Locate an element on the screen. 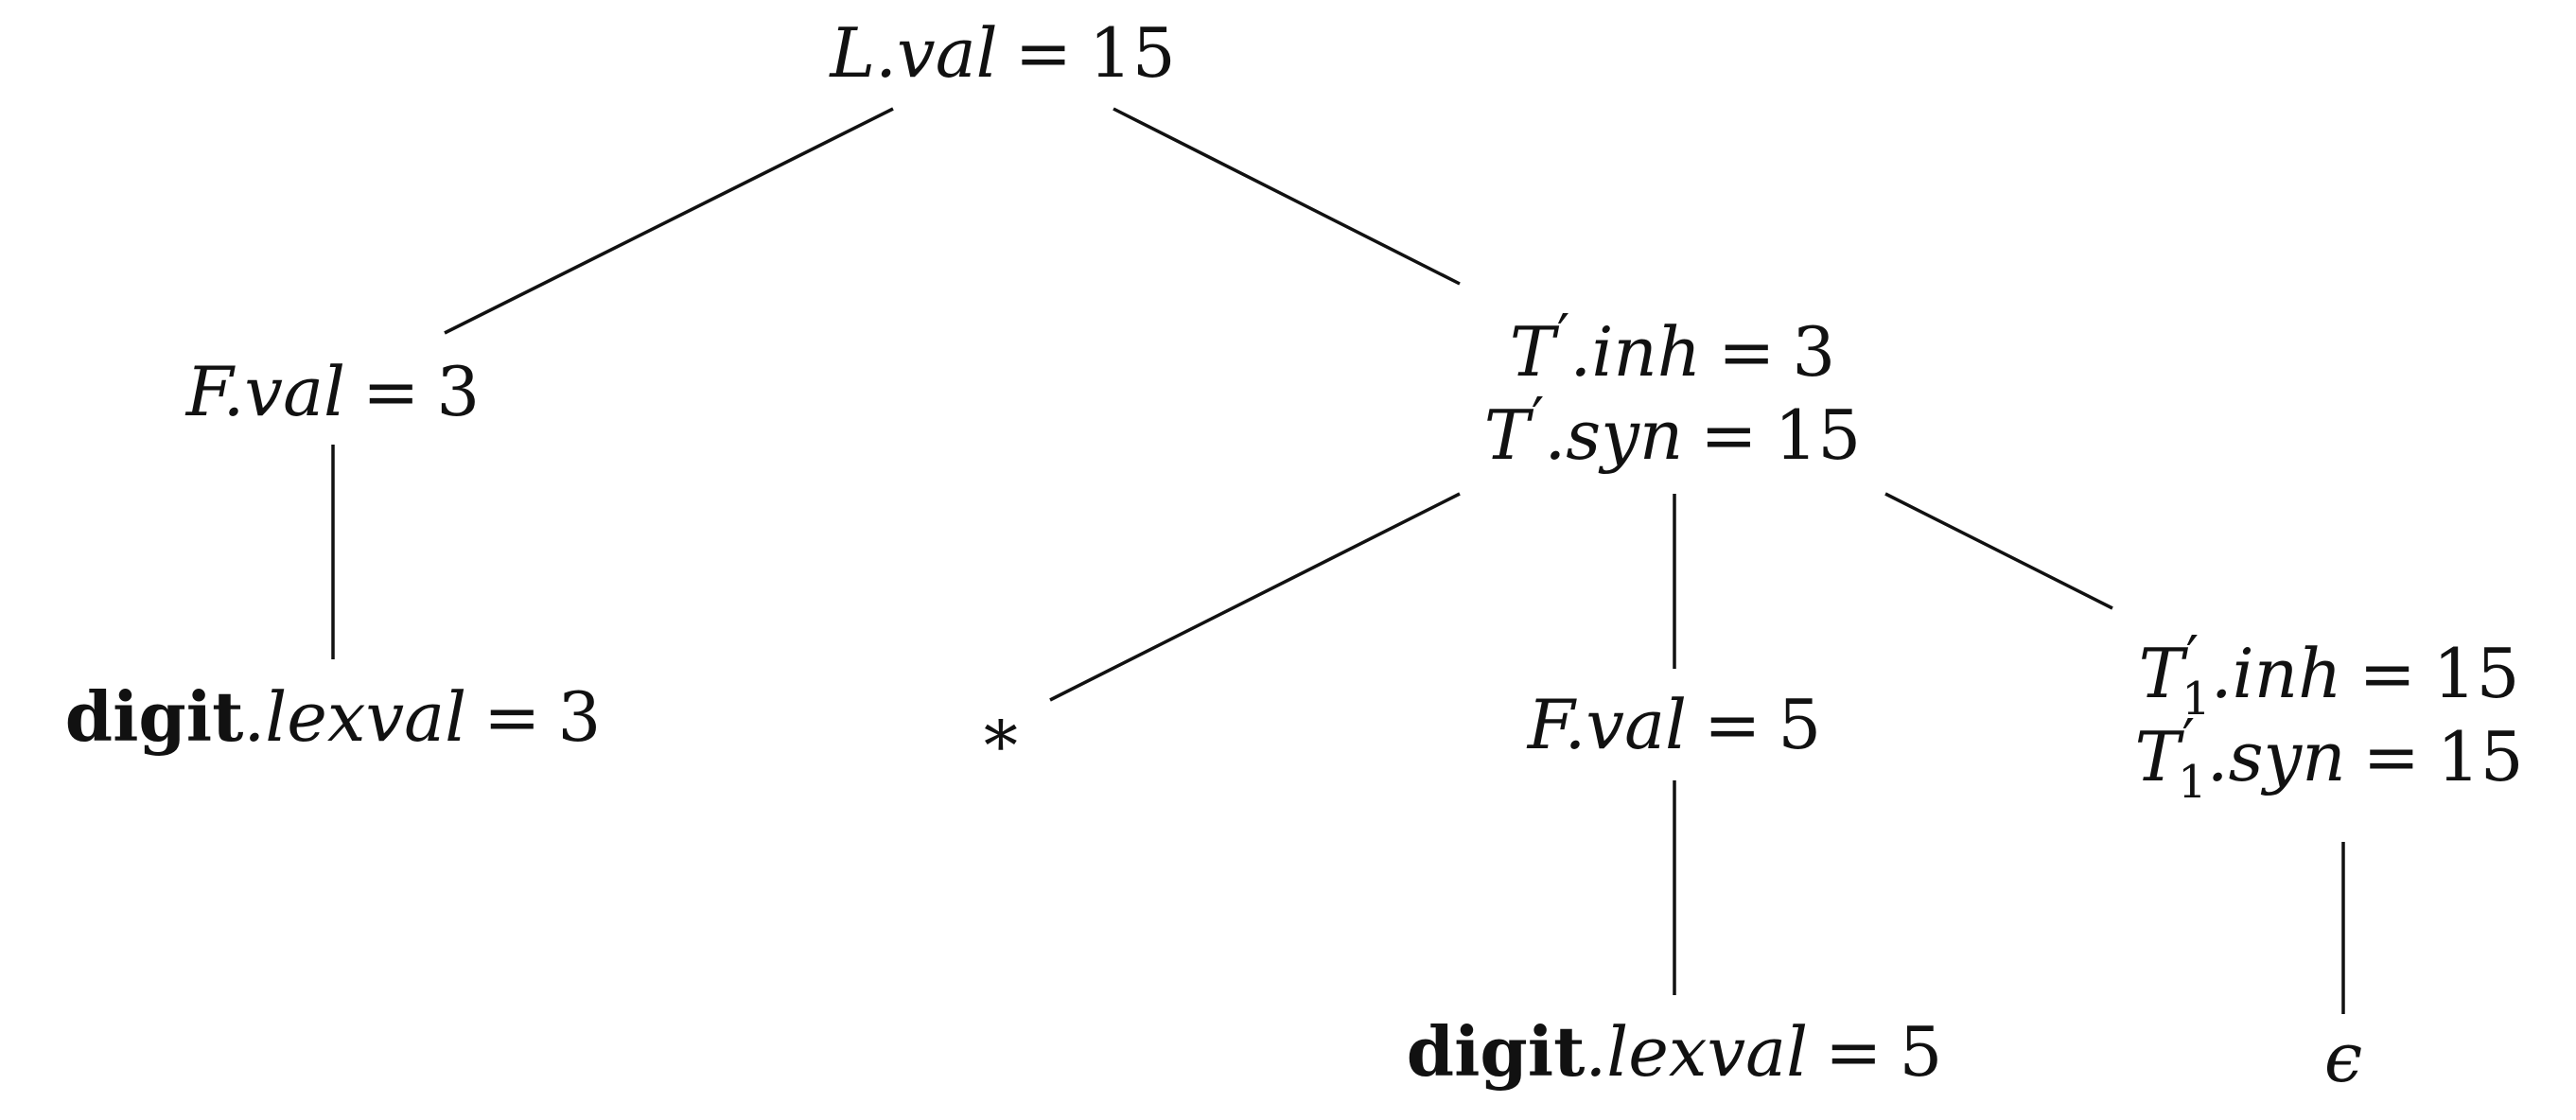 The height and width of the screenshot is (1120, 2576). edge-tprime-to-star is located at coordinates (1255, 597).